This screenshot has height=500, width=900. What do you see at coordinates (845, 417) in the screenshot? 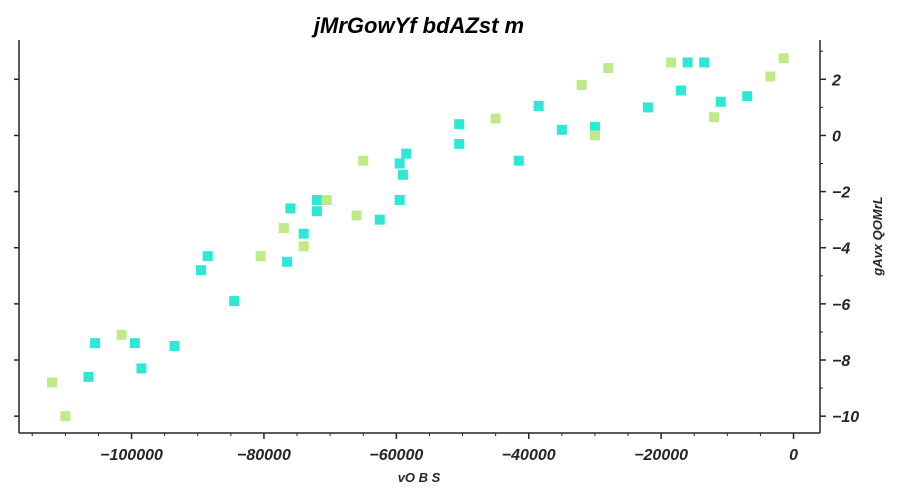
I see `y-tick-label: −10` at bounding box center [845, 417].